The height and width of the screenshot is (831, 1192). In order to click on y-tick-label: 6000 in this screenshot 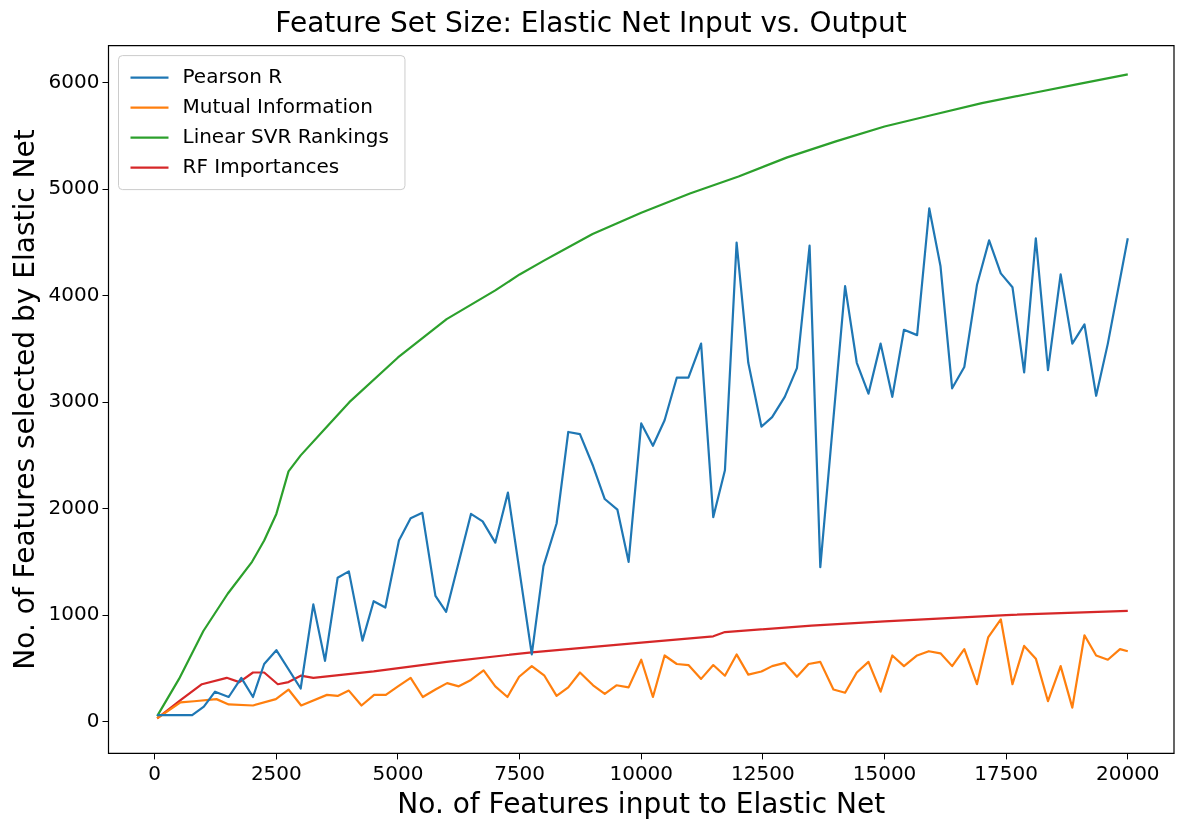, I will do `click(74, 81)`.